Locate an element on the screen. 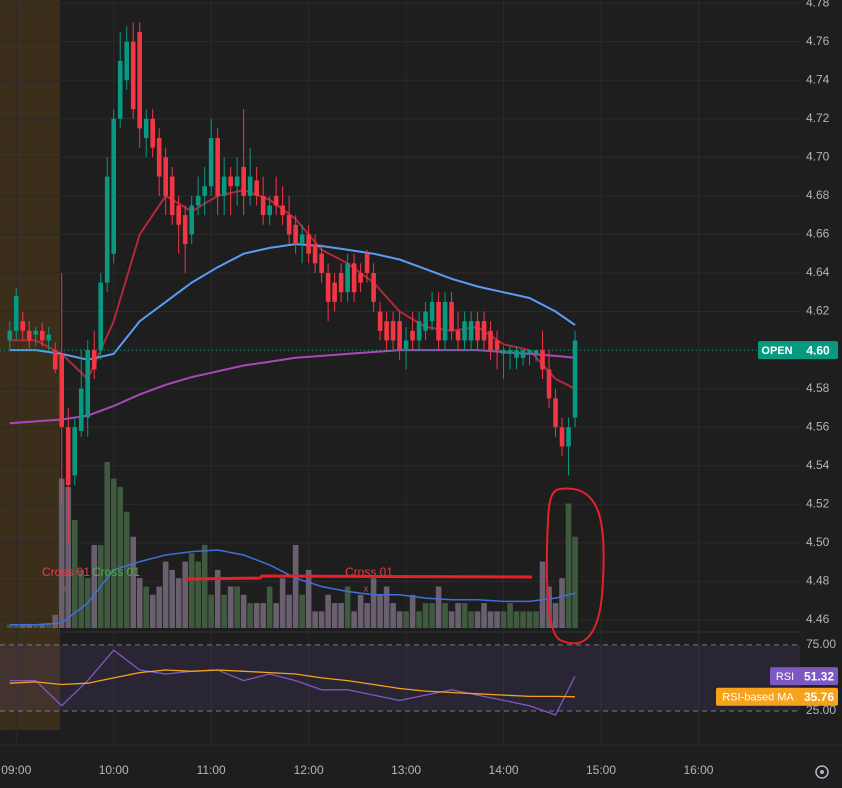  gear-center is located at coordinates (822, 772).